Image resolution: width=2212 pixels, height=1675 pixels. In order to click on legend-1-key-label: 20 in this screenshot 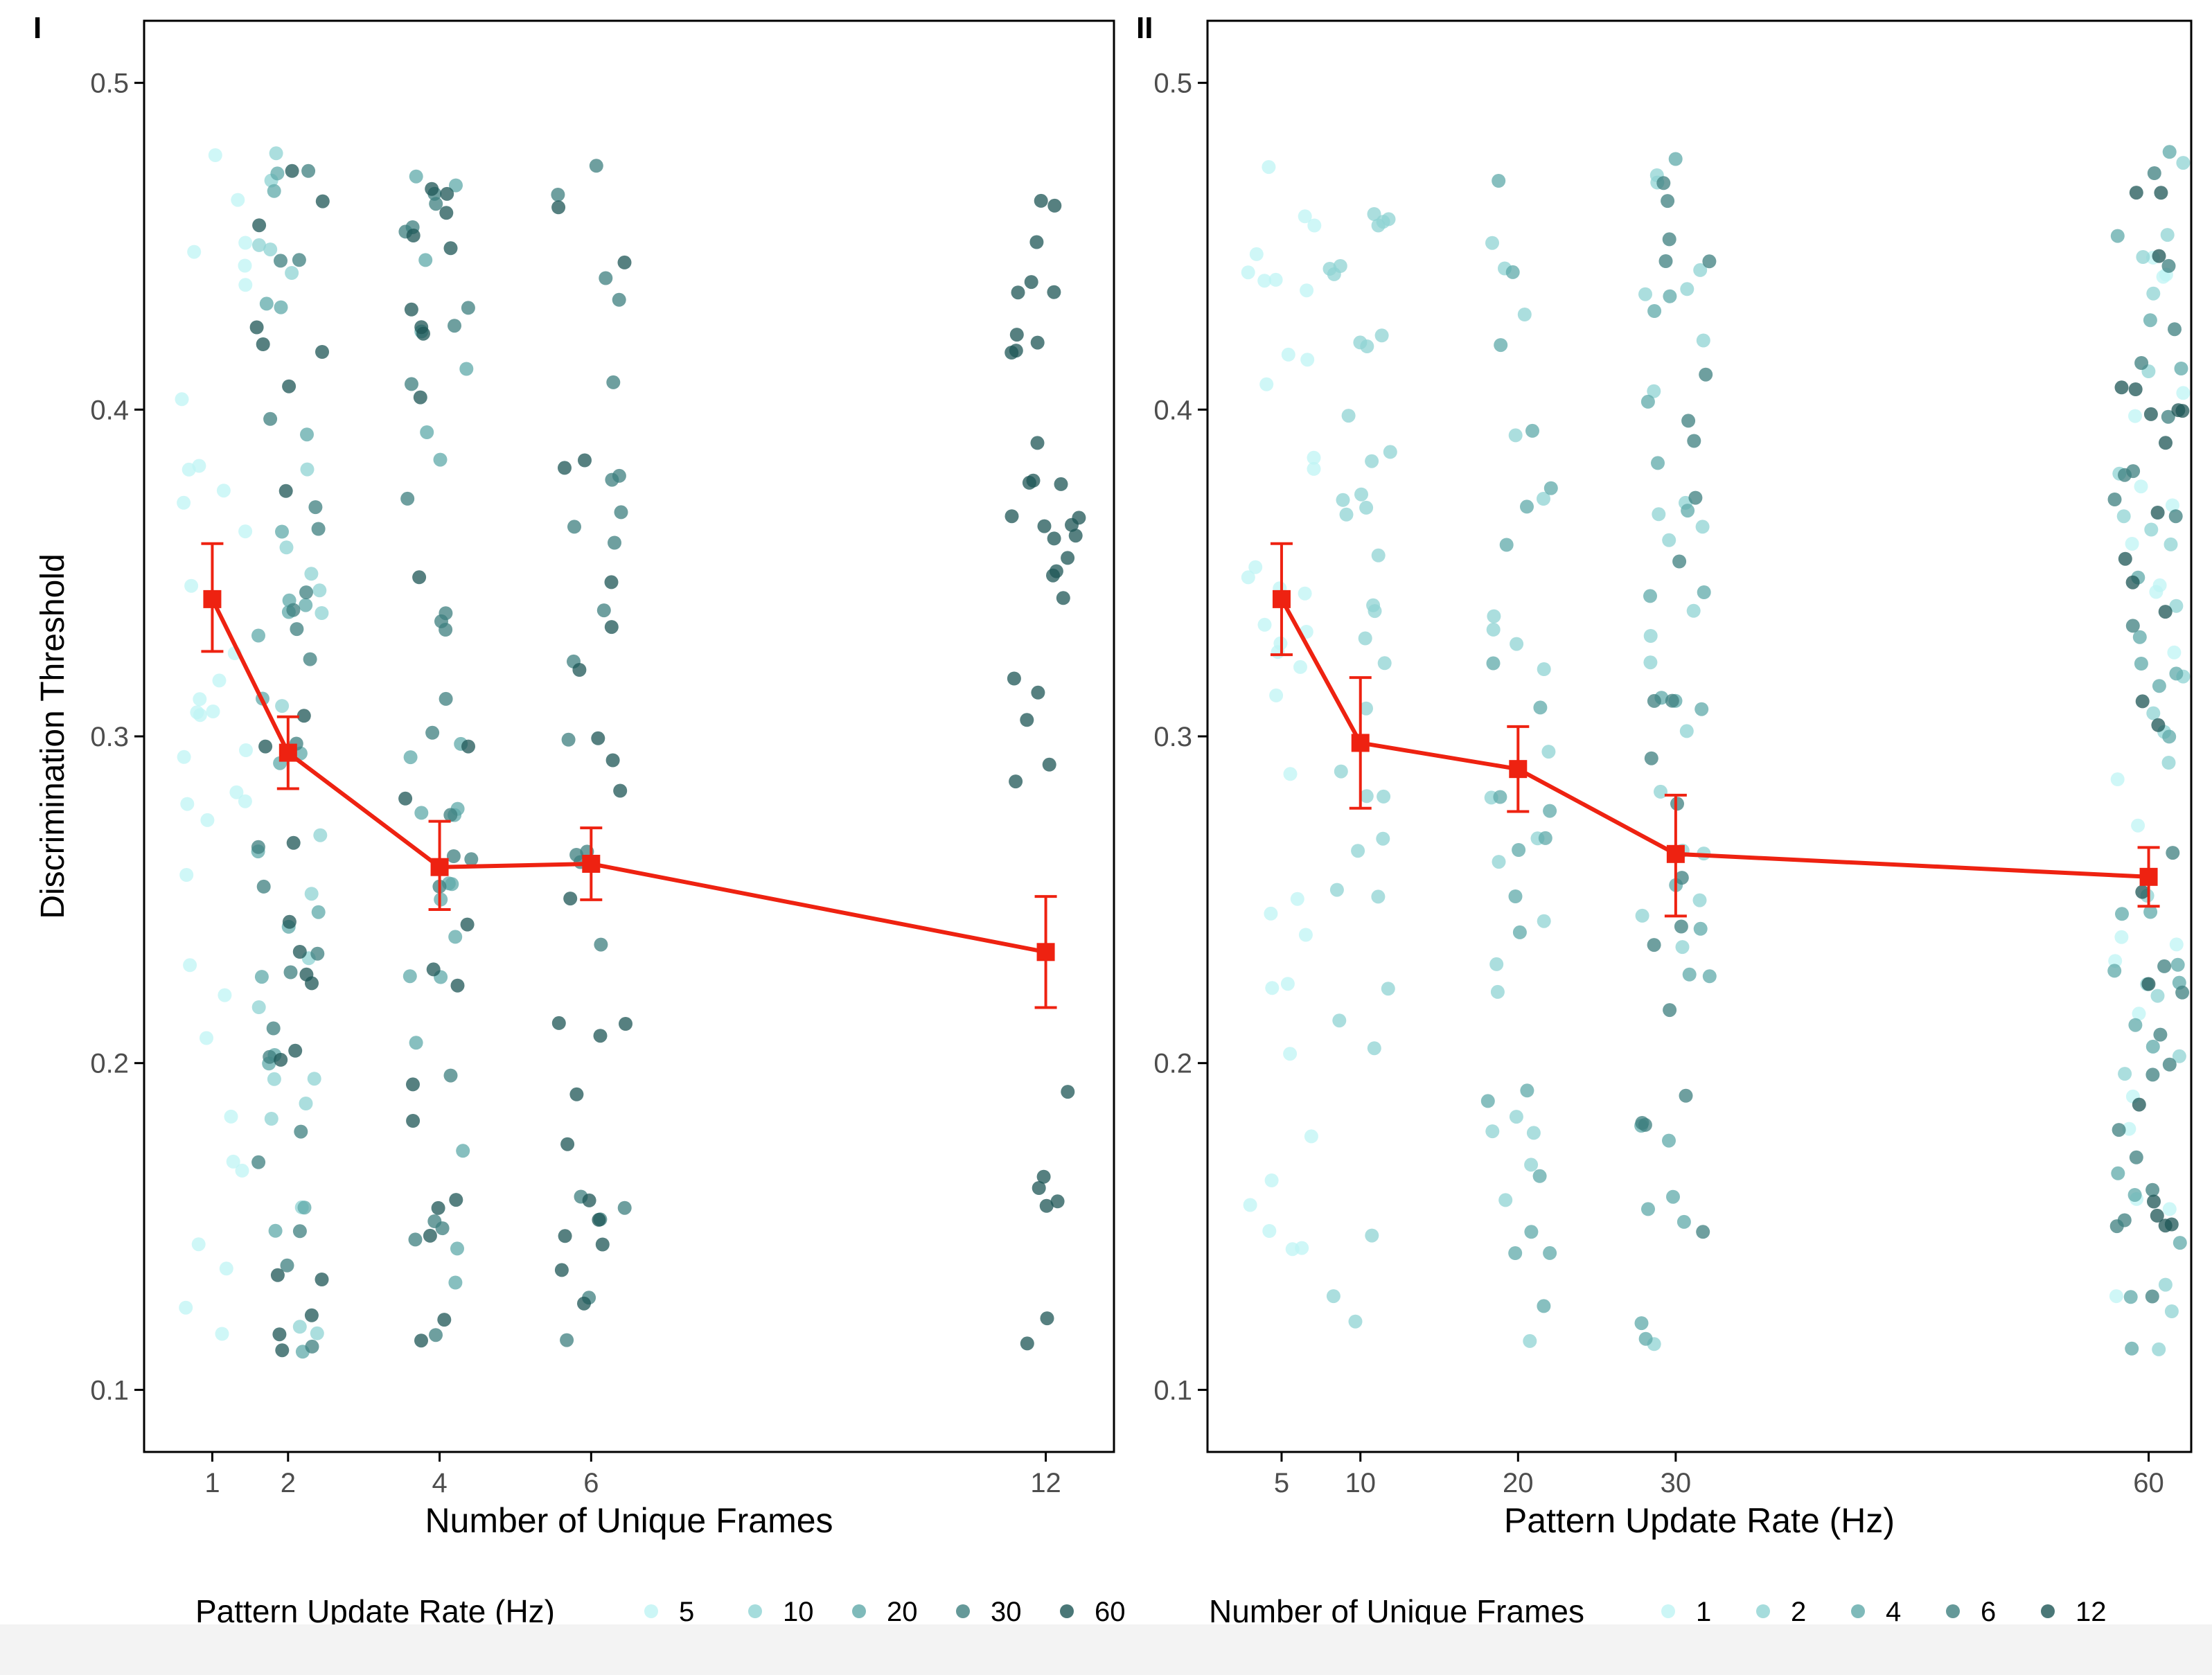, I will do `click(903, 1612)`.